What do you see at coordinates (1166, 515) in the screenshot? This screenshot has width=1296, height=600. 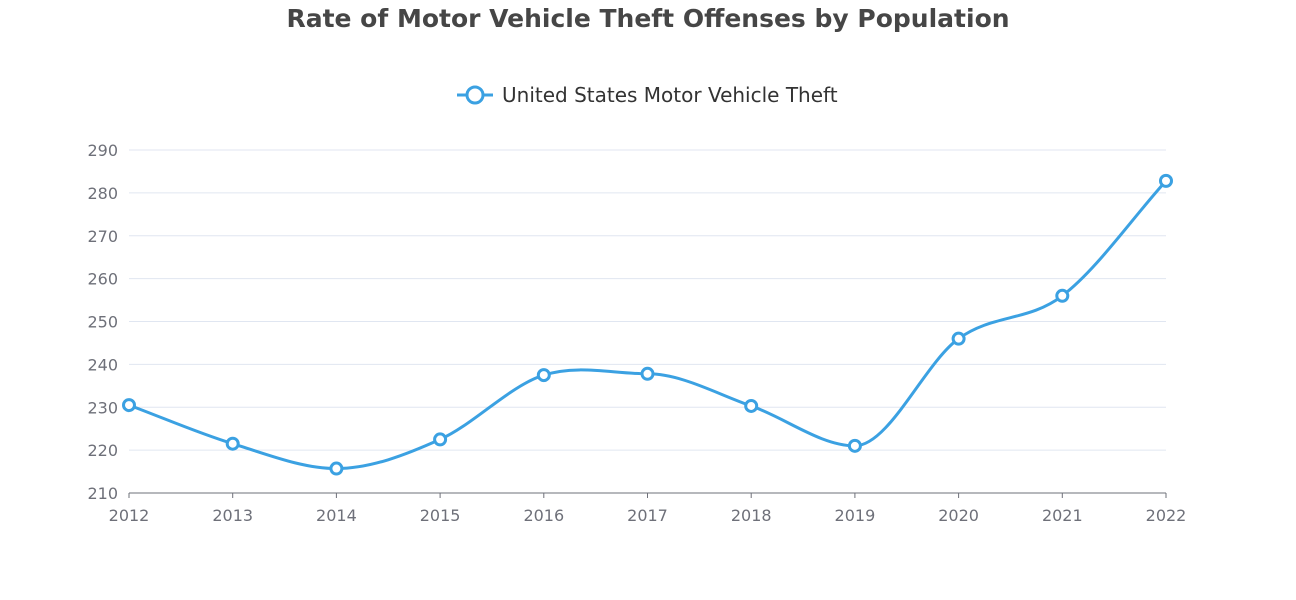 I see `x-tick-label: 2022` at bounding box center [1166, 515].